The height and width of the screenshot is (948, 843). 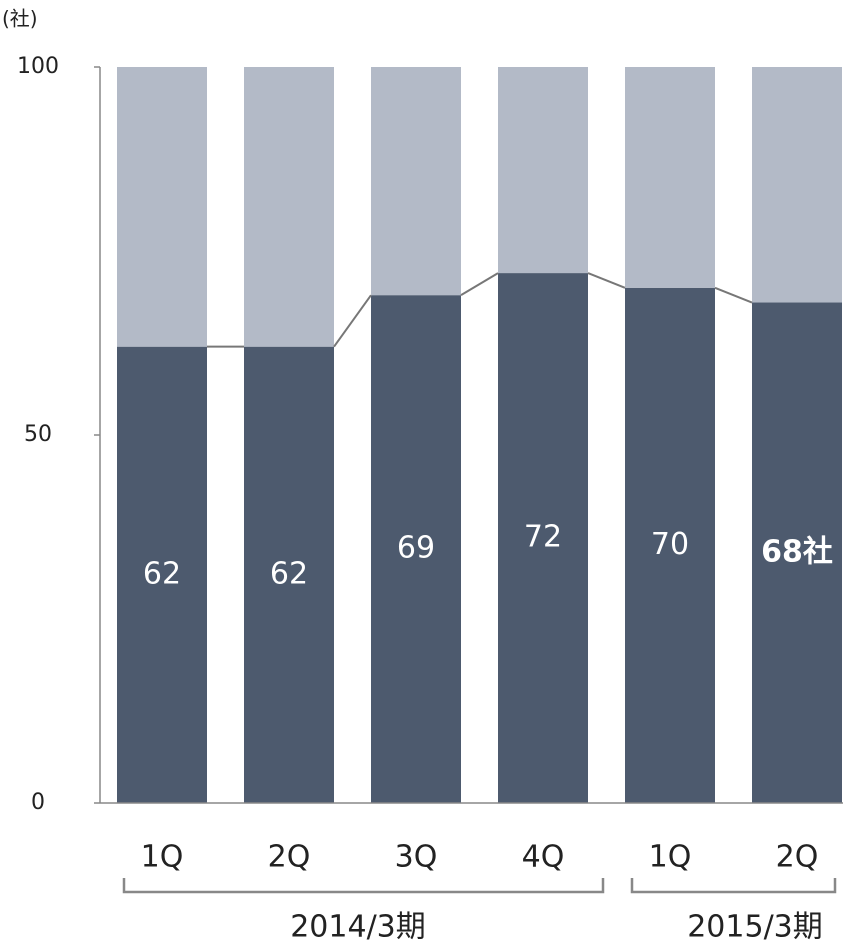 What do you see at coordinates (543, 857) in the screenshot?
I see `x-tick-label: 4Q` at bounding box center [543, 857].